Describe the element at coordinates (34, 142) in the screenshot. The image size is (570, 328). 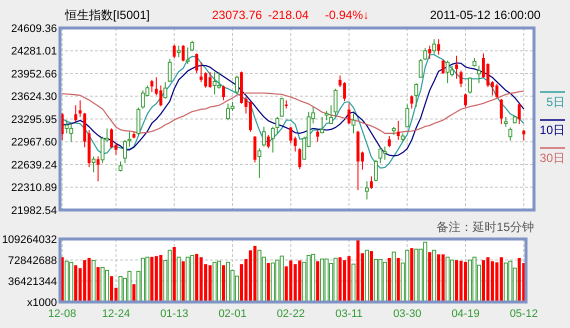
I see `y-tick-label: 22967.60` at that location.